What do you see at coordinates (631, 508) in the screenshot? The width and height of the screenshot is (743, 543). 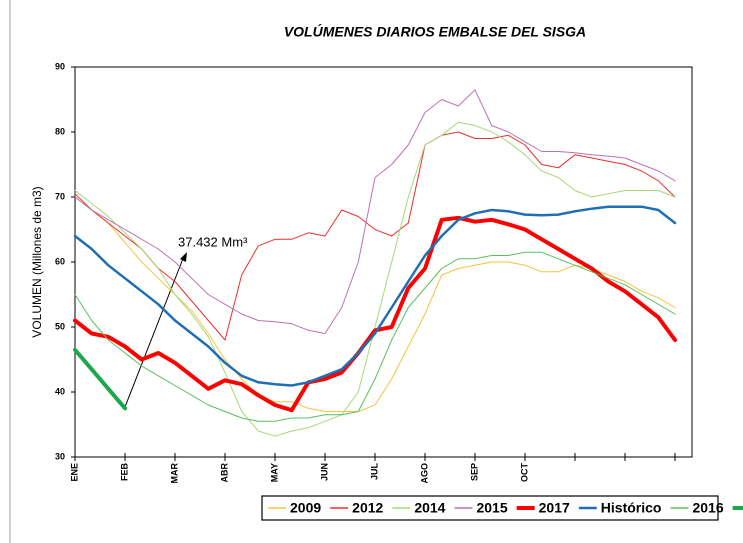 I see `legend-label: Histórico` at bounding box center [631, 508].